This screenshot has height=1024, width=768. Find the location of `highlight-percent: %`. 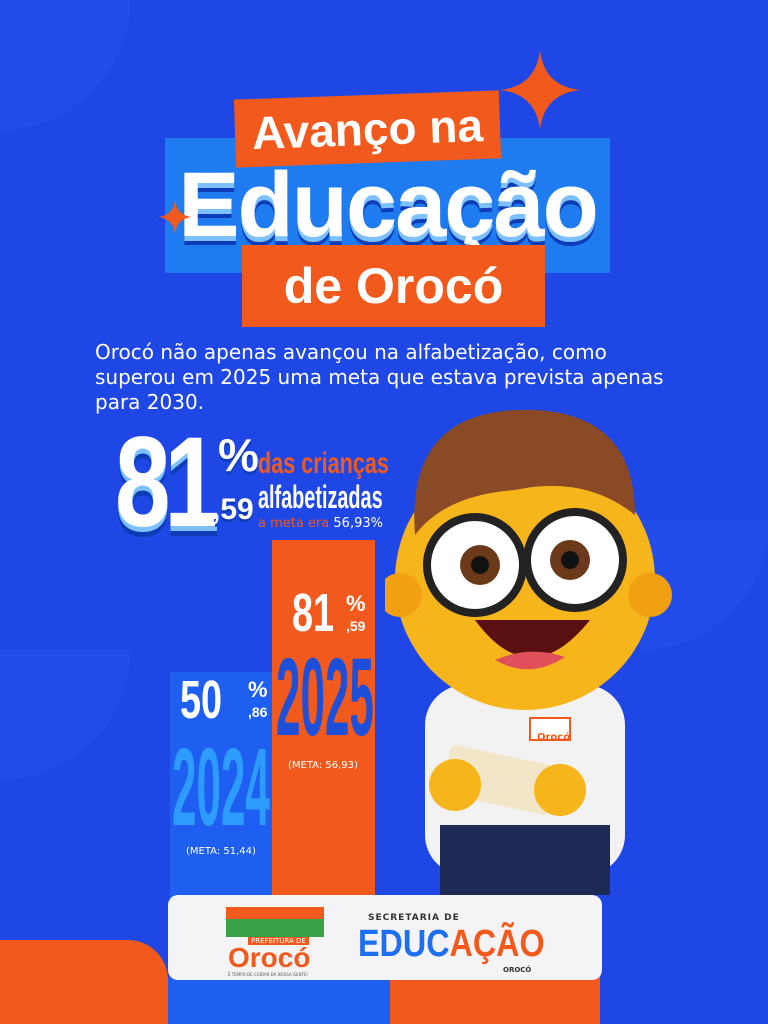

highlight-percent: % is located at coordinates (238, 455).